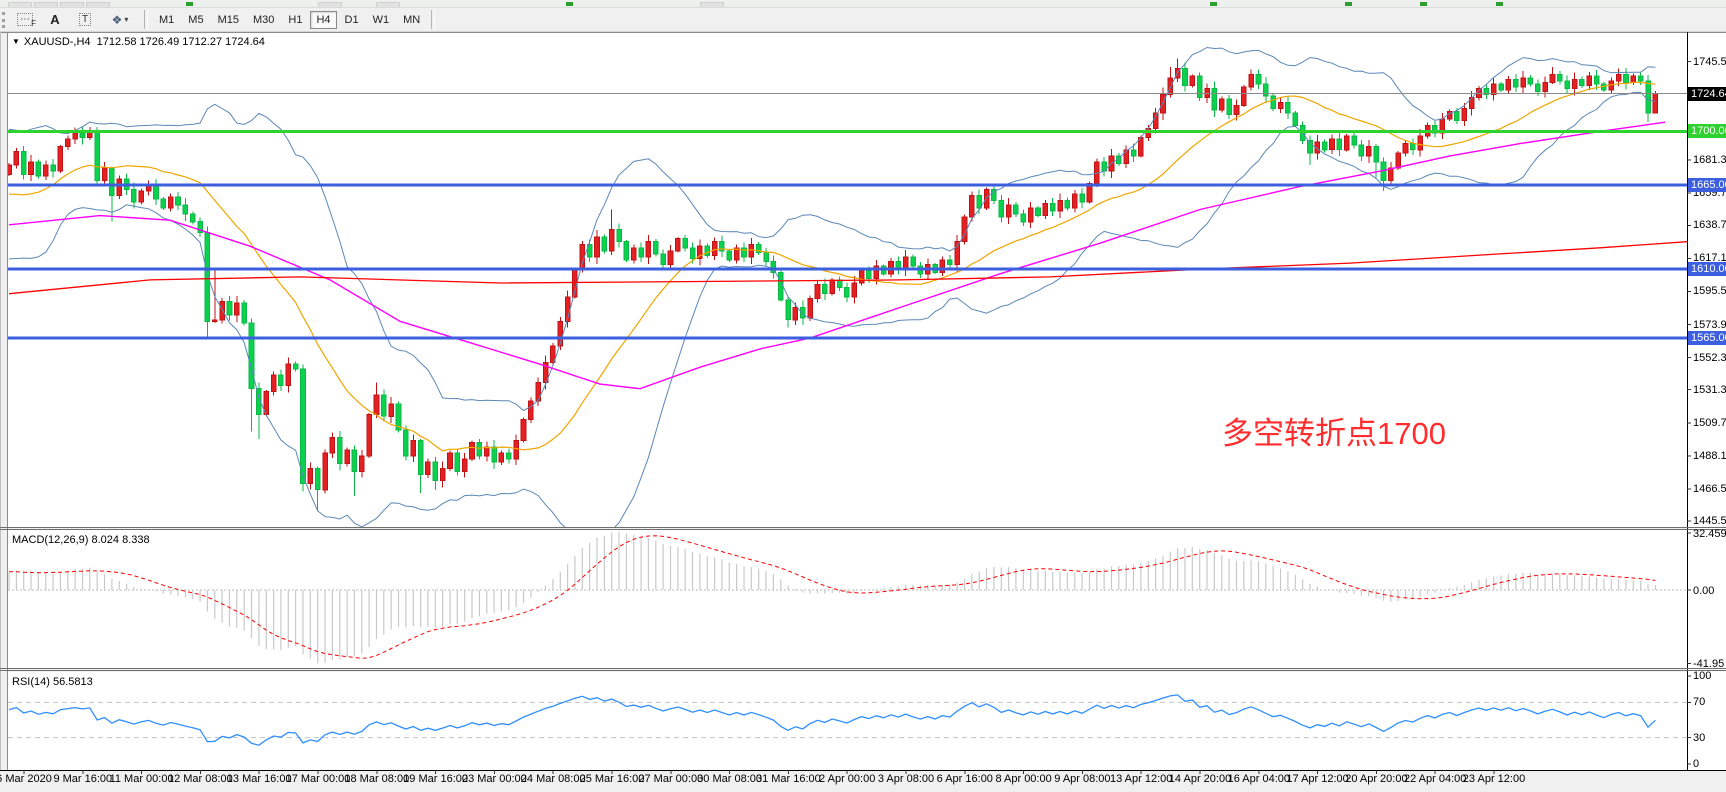  I want to click on timeframe-button-mn: MN, so click(411, 20).